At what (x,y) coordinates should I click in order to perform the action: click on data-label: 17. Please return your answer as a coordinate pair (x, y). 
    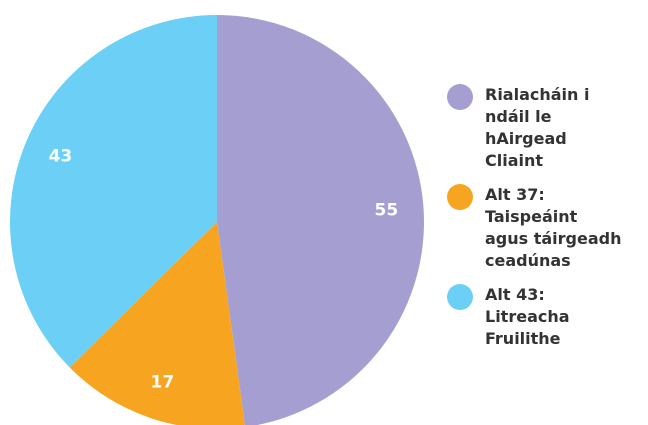
    Looking at the image, I should click on (163, 383).